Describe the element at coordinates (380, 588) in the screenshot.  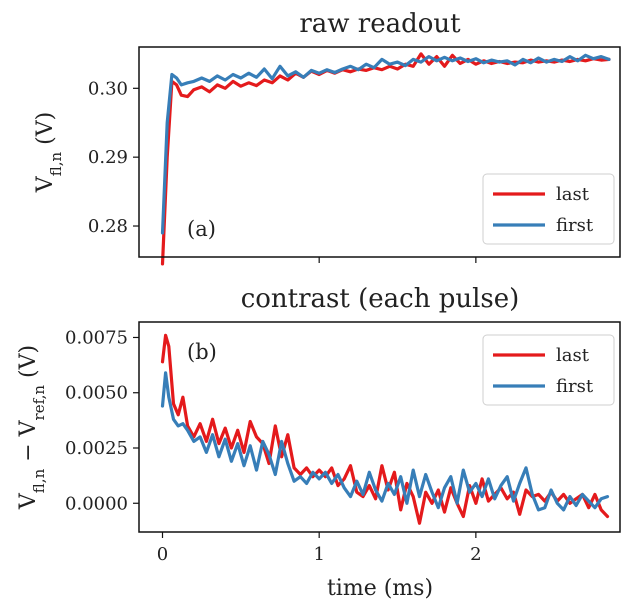
I see `x-axis-label: time (ms)` at that location.